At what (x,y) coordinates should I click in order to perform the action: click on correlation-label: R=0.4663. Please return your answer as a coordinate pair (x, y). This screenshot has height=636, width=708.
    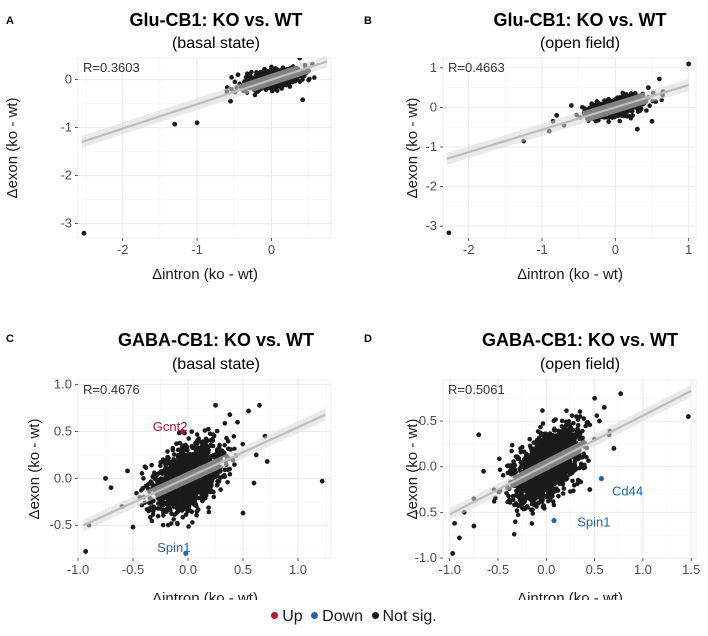
    Looking at the image, I should click on (476, 67).